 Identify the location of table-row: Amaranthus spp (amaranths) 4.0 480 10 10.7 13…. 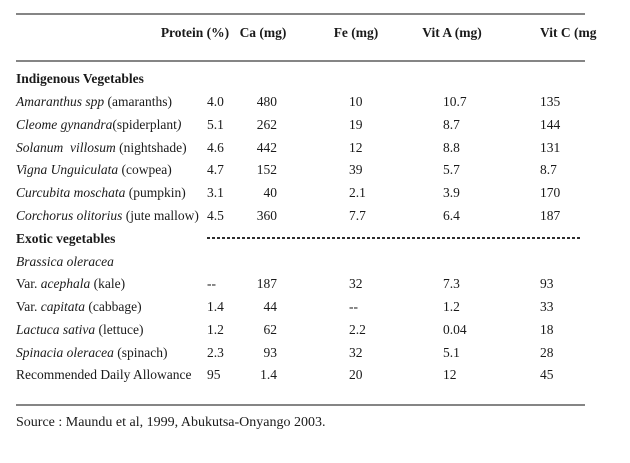
(315, 102).